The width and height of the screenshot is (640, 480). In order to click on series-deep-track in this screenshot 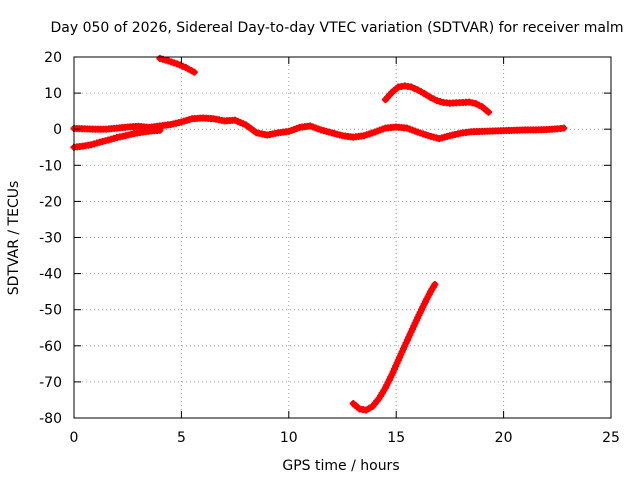, I will do `click(394, 347)`.